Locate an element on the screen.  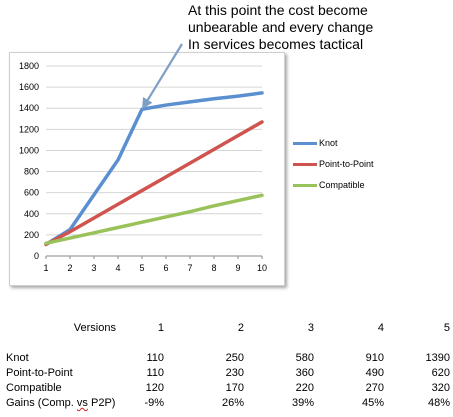
table-row-gains: Gains (Comp. vs P2P) -9% 26% 39% 45% 48% is located at coordinates (228, 403).